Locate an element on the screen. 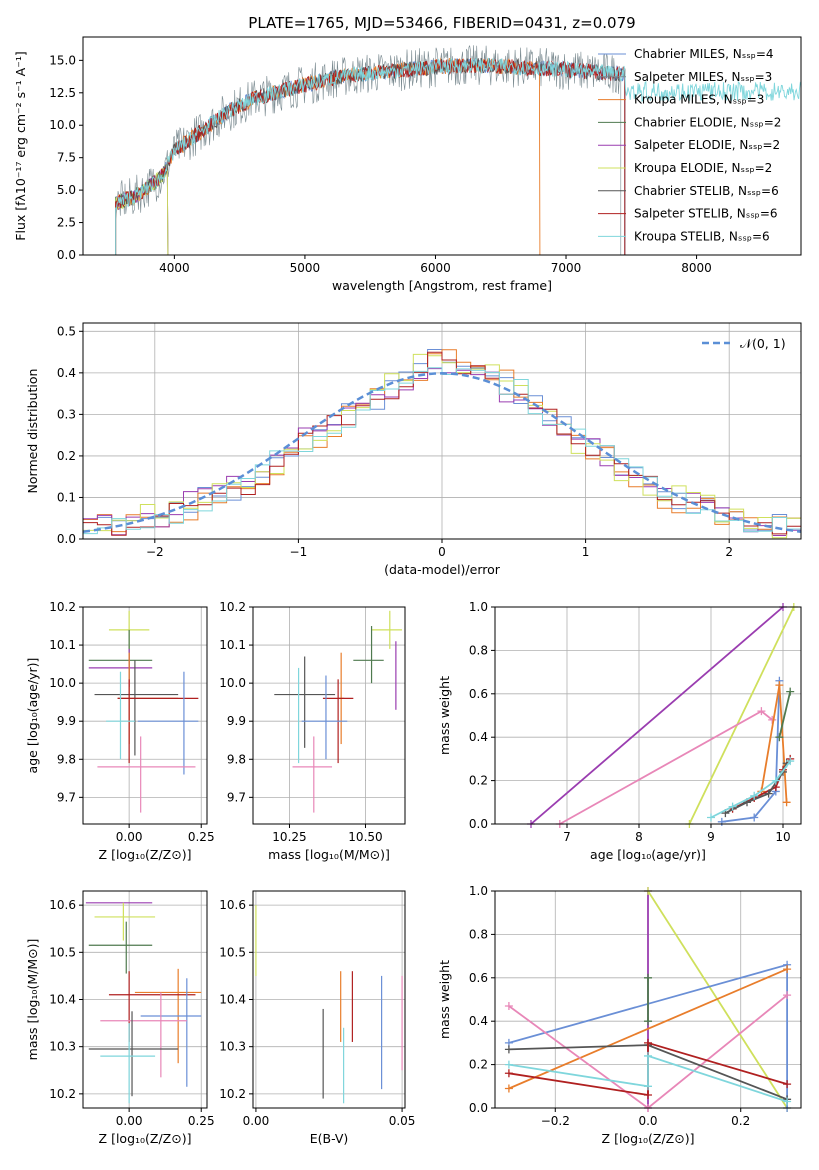 The width and height of the screenshot is (819, 1170). x-tick-label: 10 is located at coordinates (782, 837).